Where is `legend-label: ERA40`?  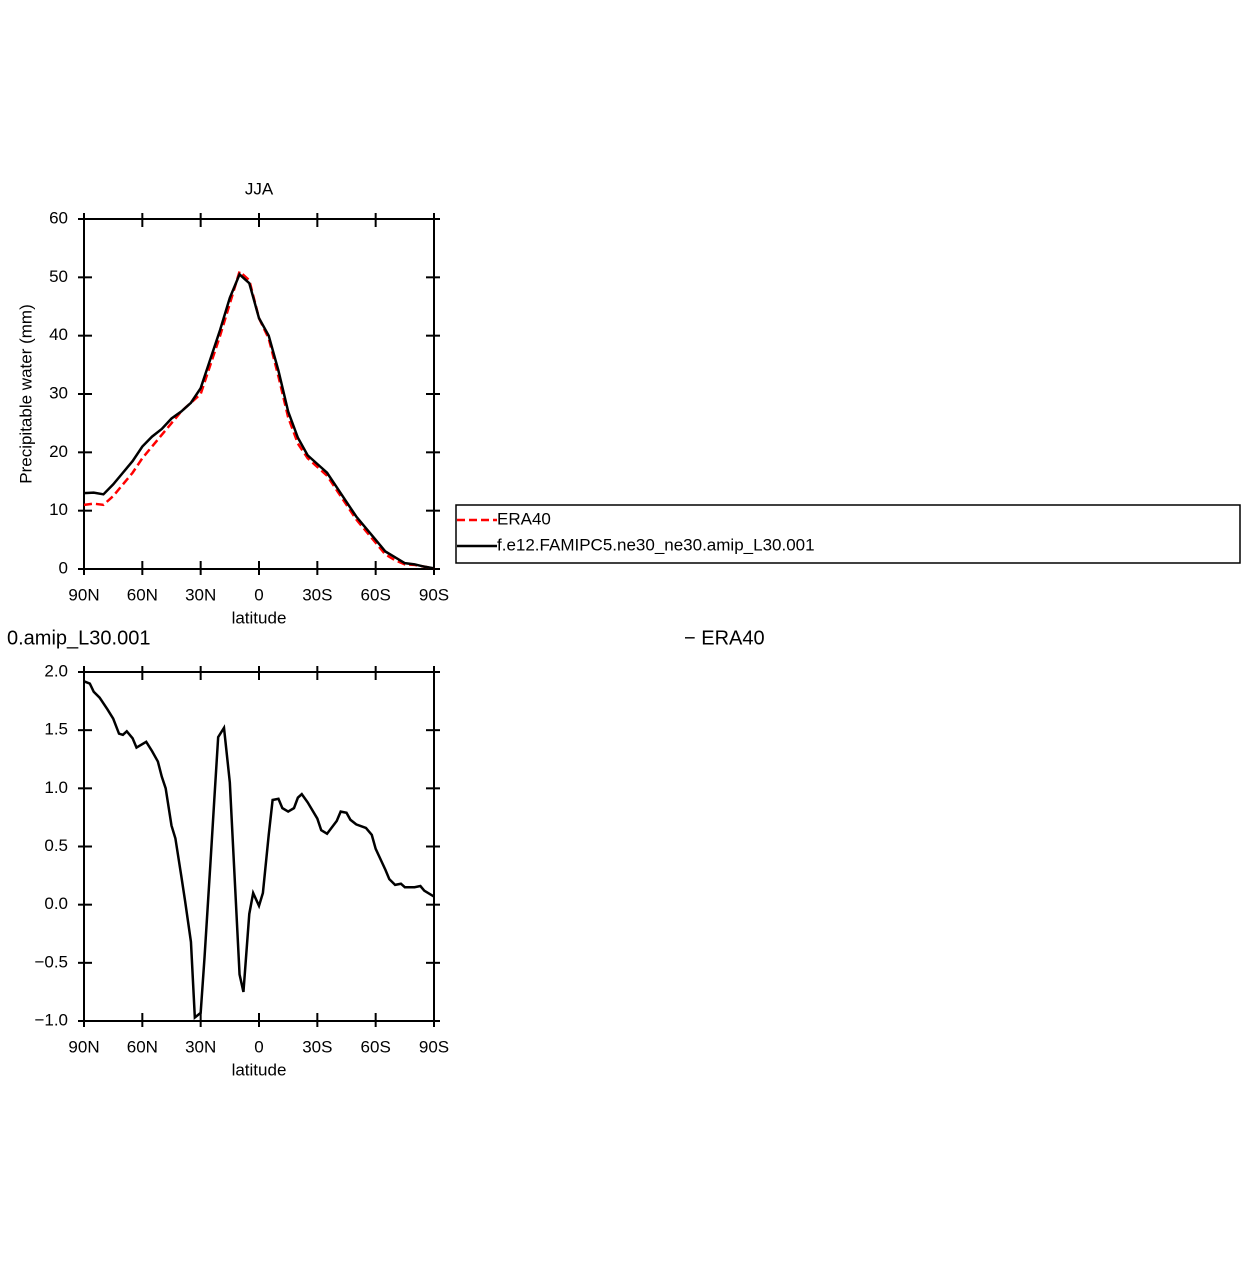 legend-label: ERA40 is located at coordinates (524, 518).